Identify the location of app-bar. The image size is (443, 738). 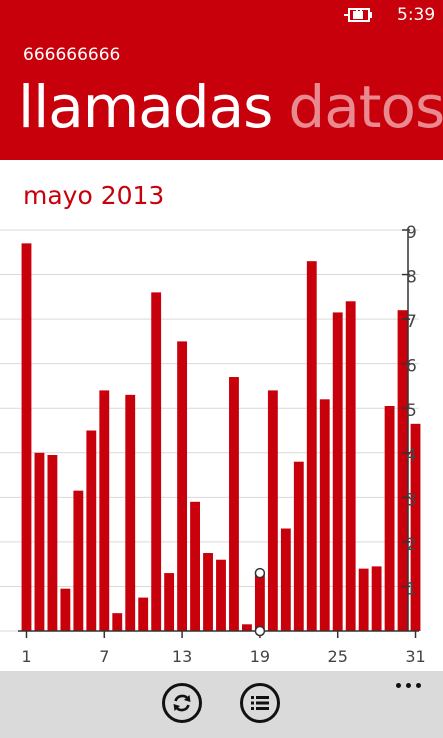
(221, 704).